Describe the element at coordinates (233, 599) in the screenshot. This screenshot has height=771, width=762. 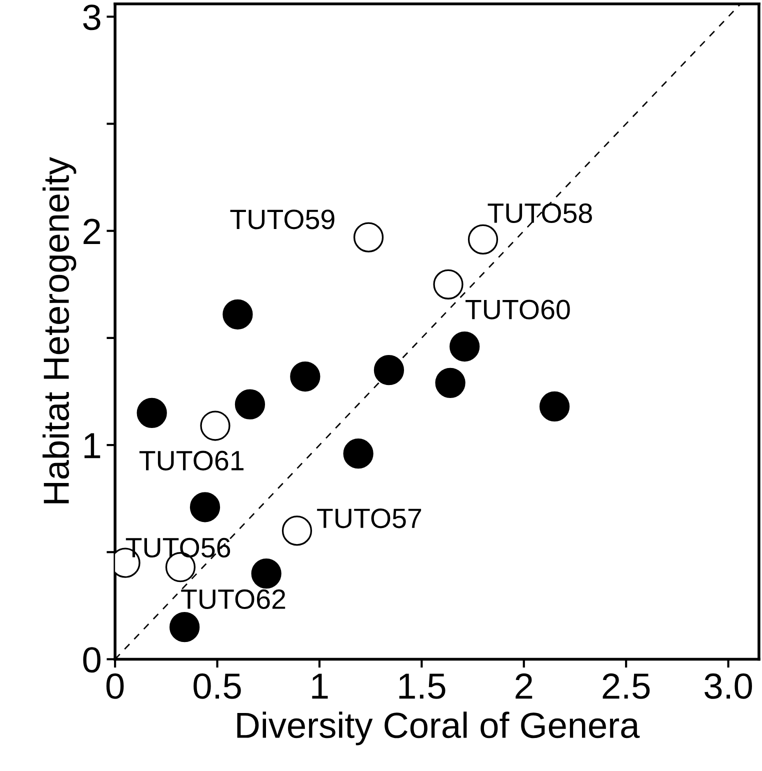
I see `annotation: TUTO62` at that location.